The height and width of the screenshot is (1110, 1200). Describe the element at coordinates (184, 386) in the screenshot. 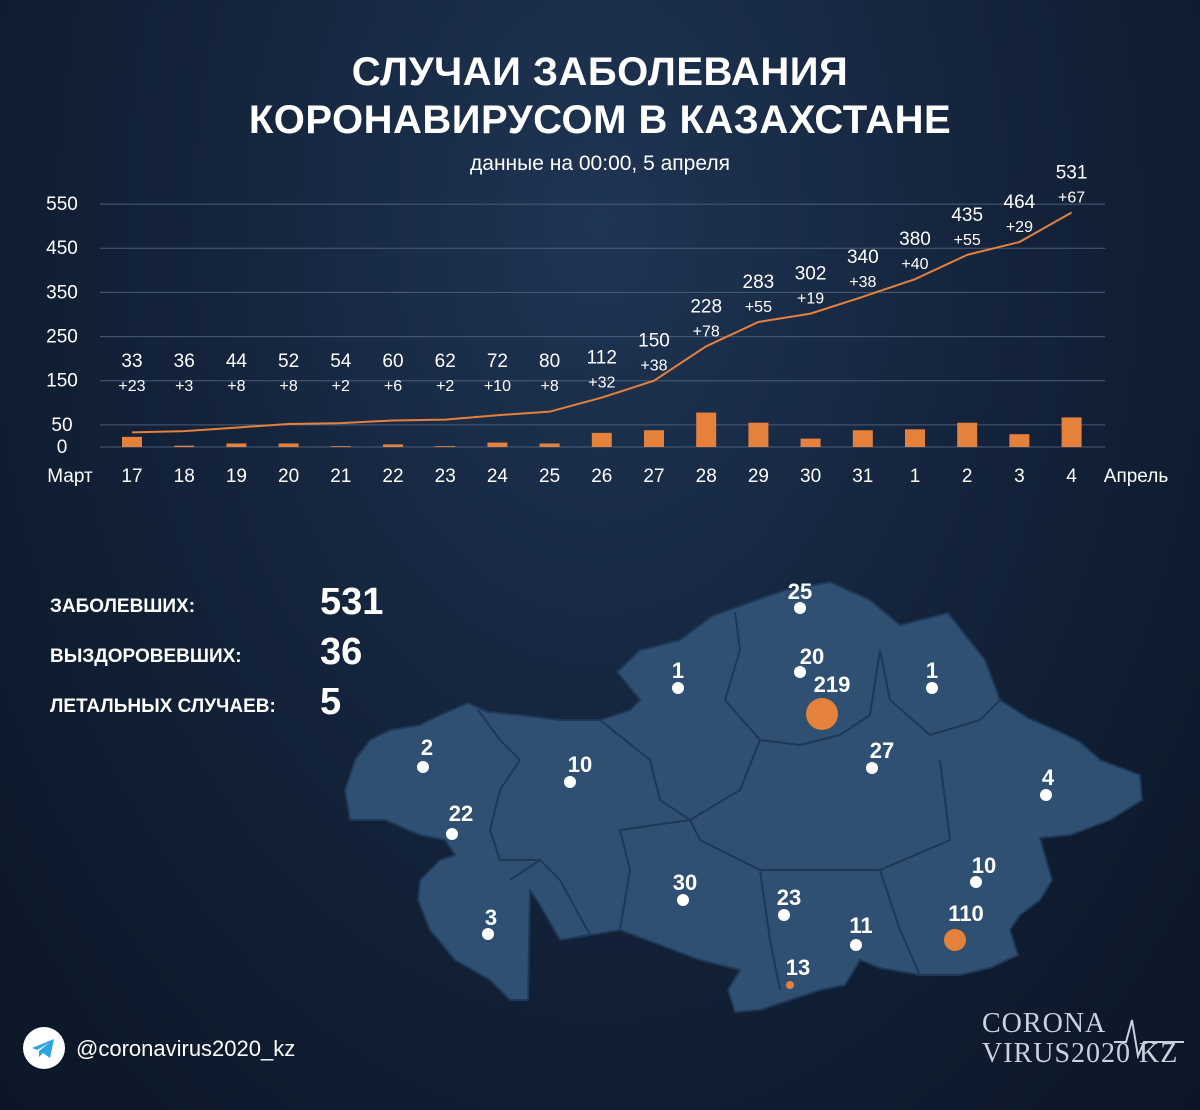

I see `delta-label-18: +3` at that location.